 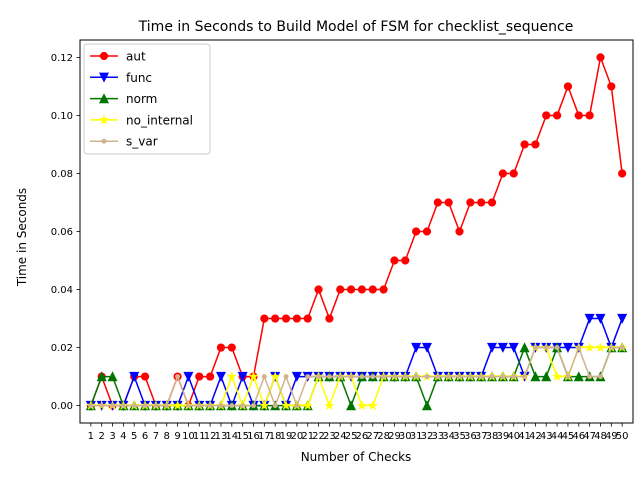 I want to click on x-tick-label: 47, so click(x=589, y=436).